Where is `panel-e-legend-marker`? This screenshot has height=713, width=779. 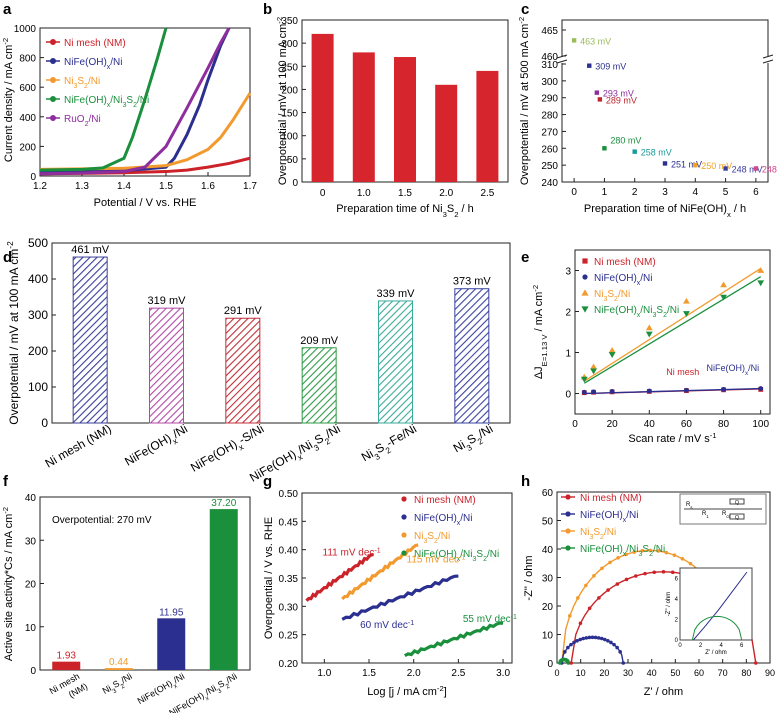
panel-e-legend-marker is located at coordinates (585, 277).